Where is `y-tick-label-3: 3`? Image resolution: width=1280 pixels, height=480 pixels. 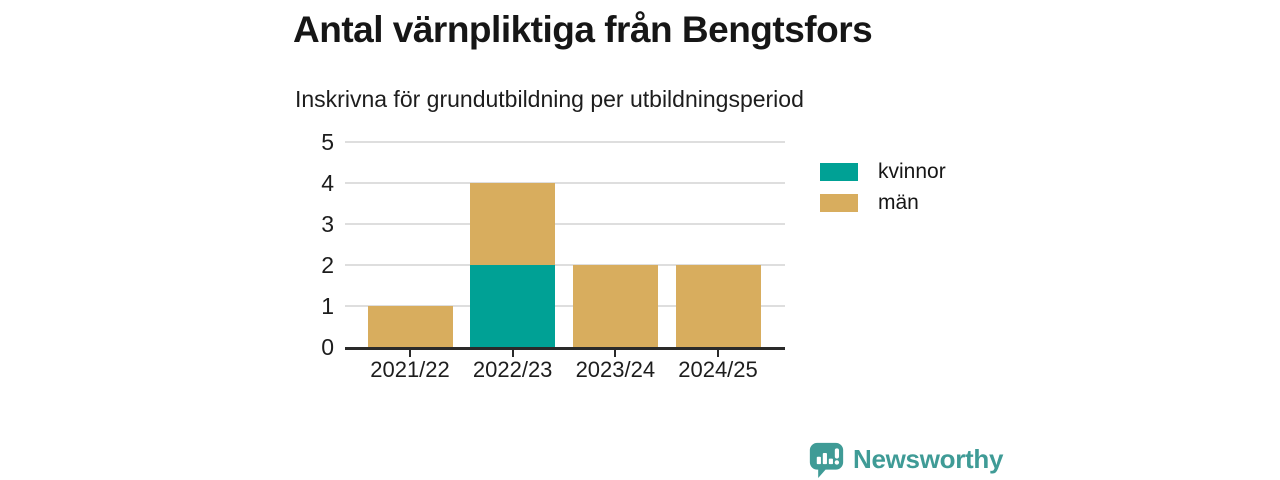
y-tick-label-3: 3 is located at coordinates (327, 224).